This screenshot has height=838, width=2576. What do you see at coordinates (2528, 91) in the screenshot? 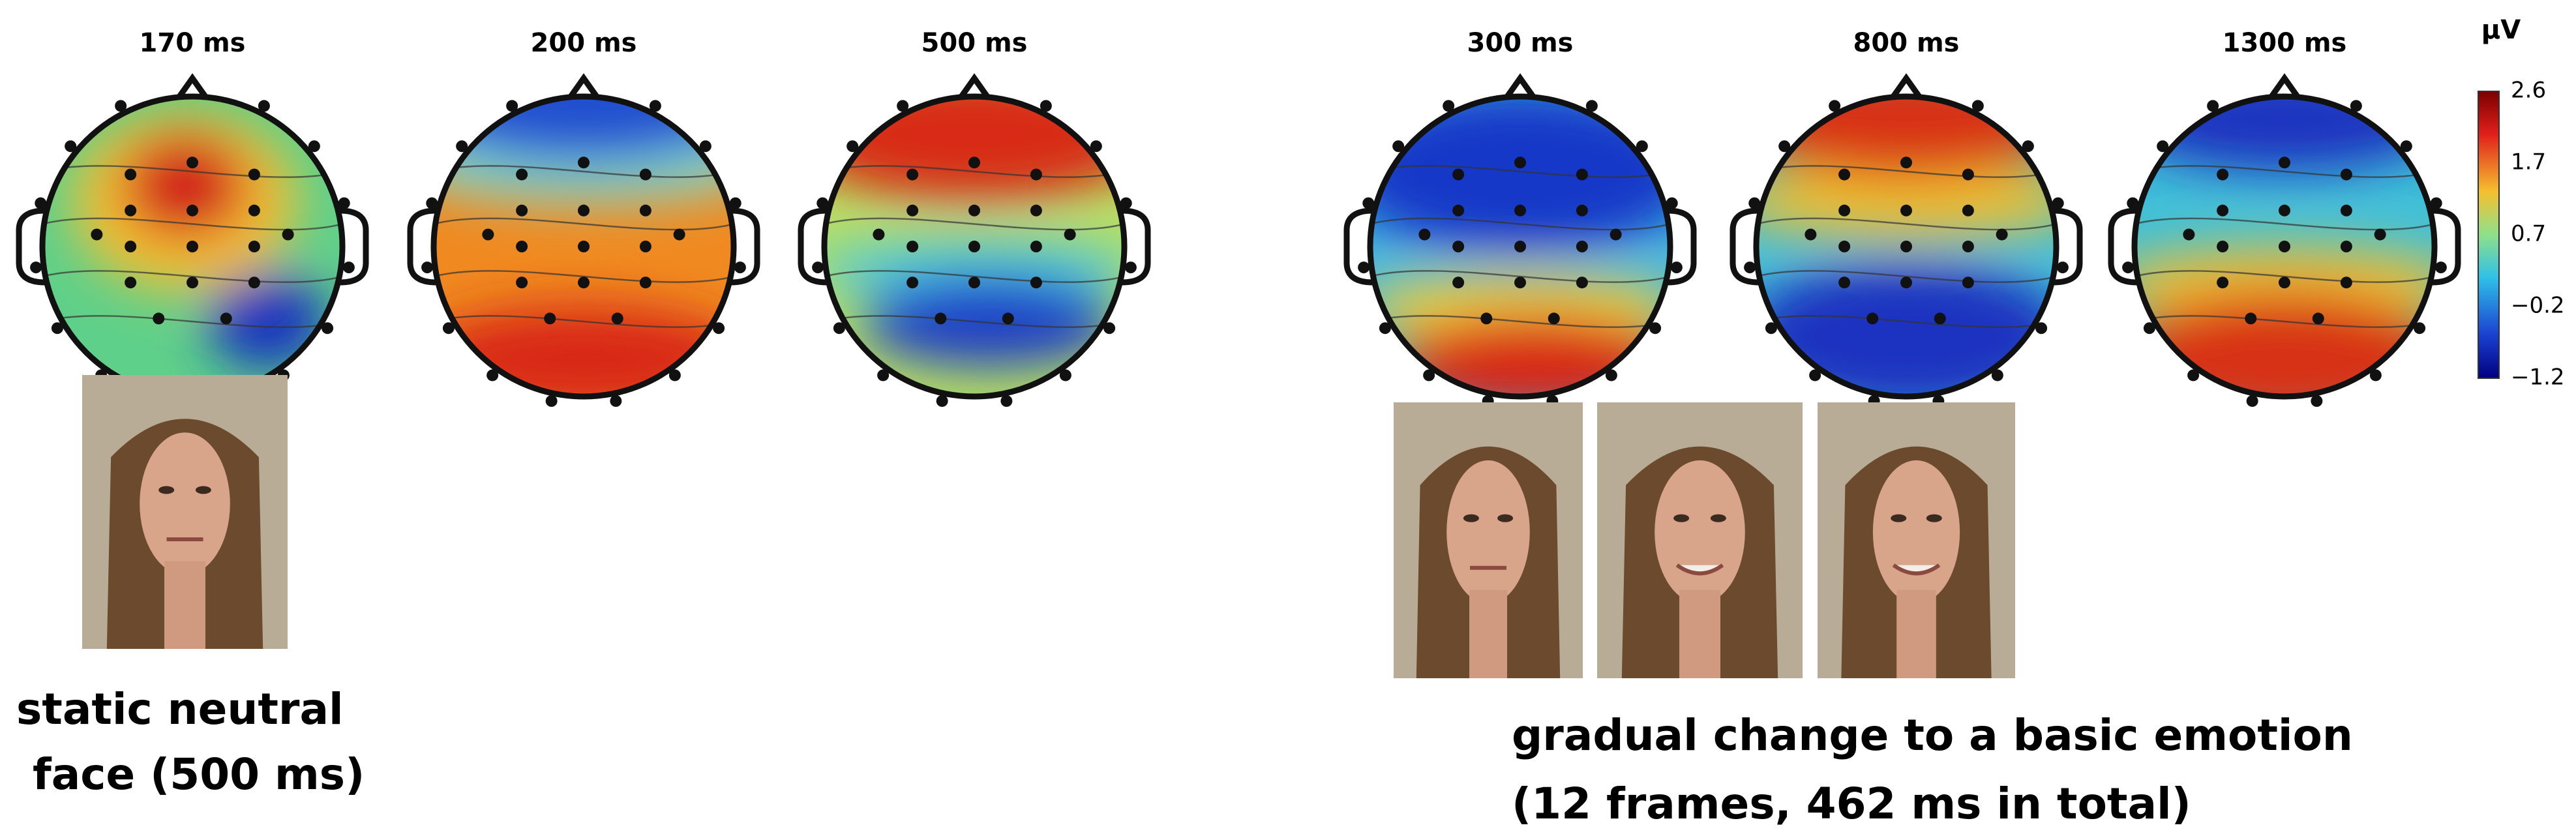
I see `colorbar-tick-label: 2.6` at bounding box center [2528, 91].